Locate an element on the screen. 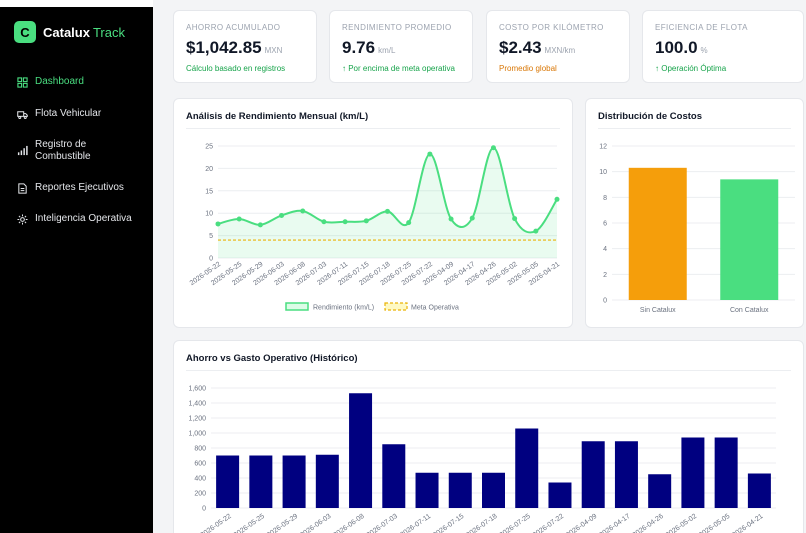 This screenshot has height=533, width=806. sidebar-item-reportes: Reportes Ejecutivos is located at coordinates (76, 188).